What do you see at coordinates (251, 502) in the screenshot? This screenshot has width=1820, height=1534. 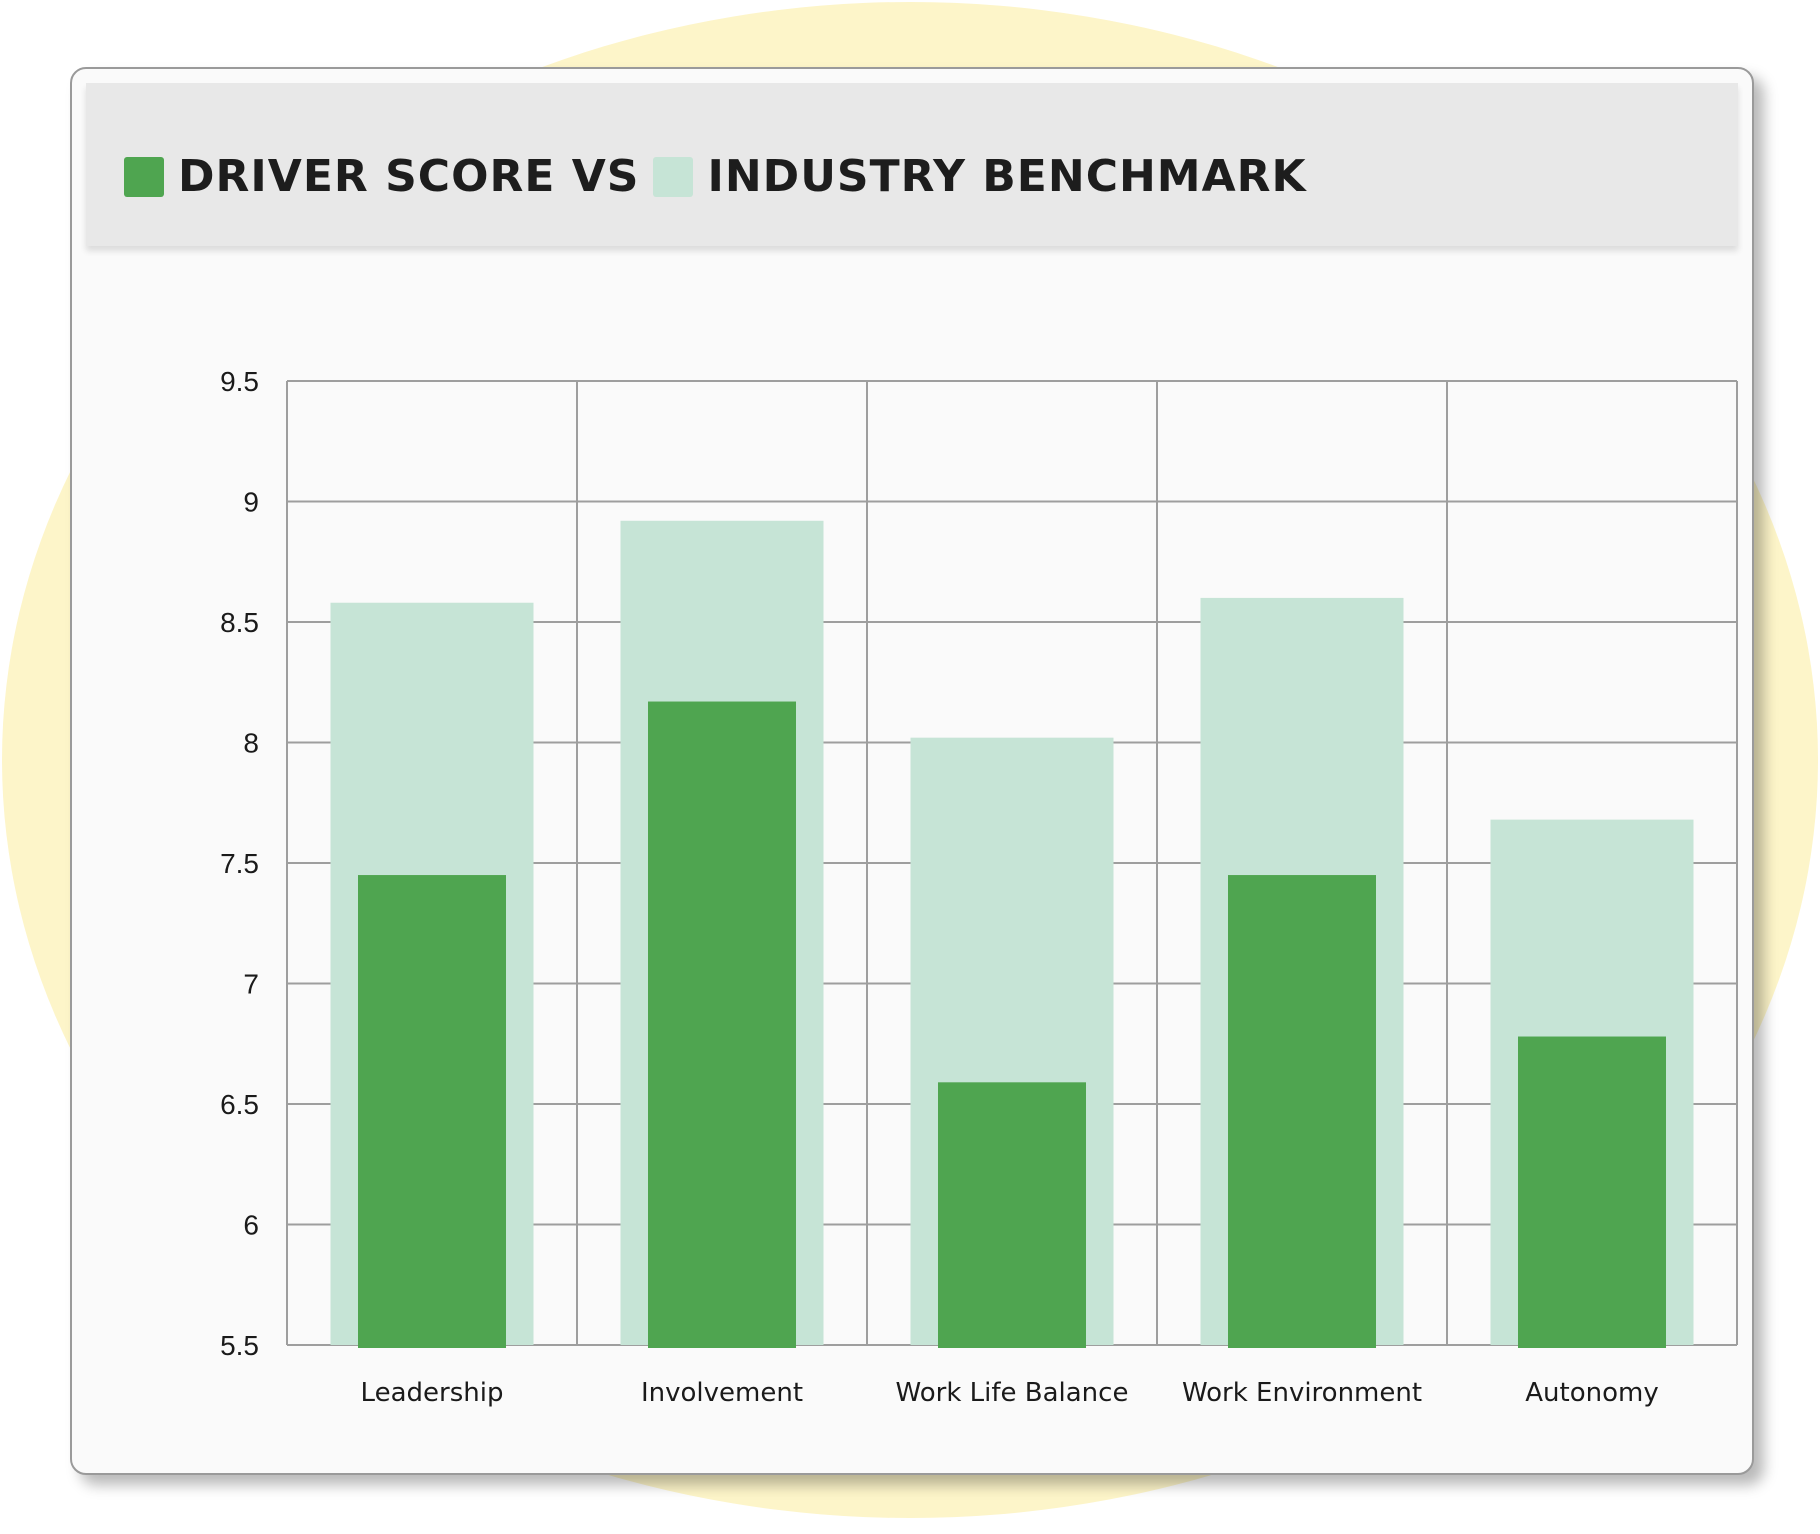 I see `y-tick-label: 9` at bounding box center [251, 502].